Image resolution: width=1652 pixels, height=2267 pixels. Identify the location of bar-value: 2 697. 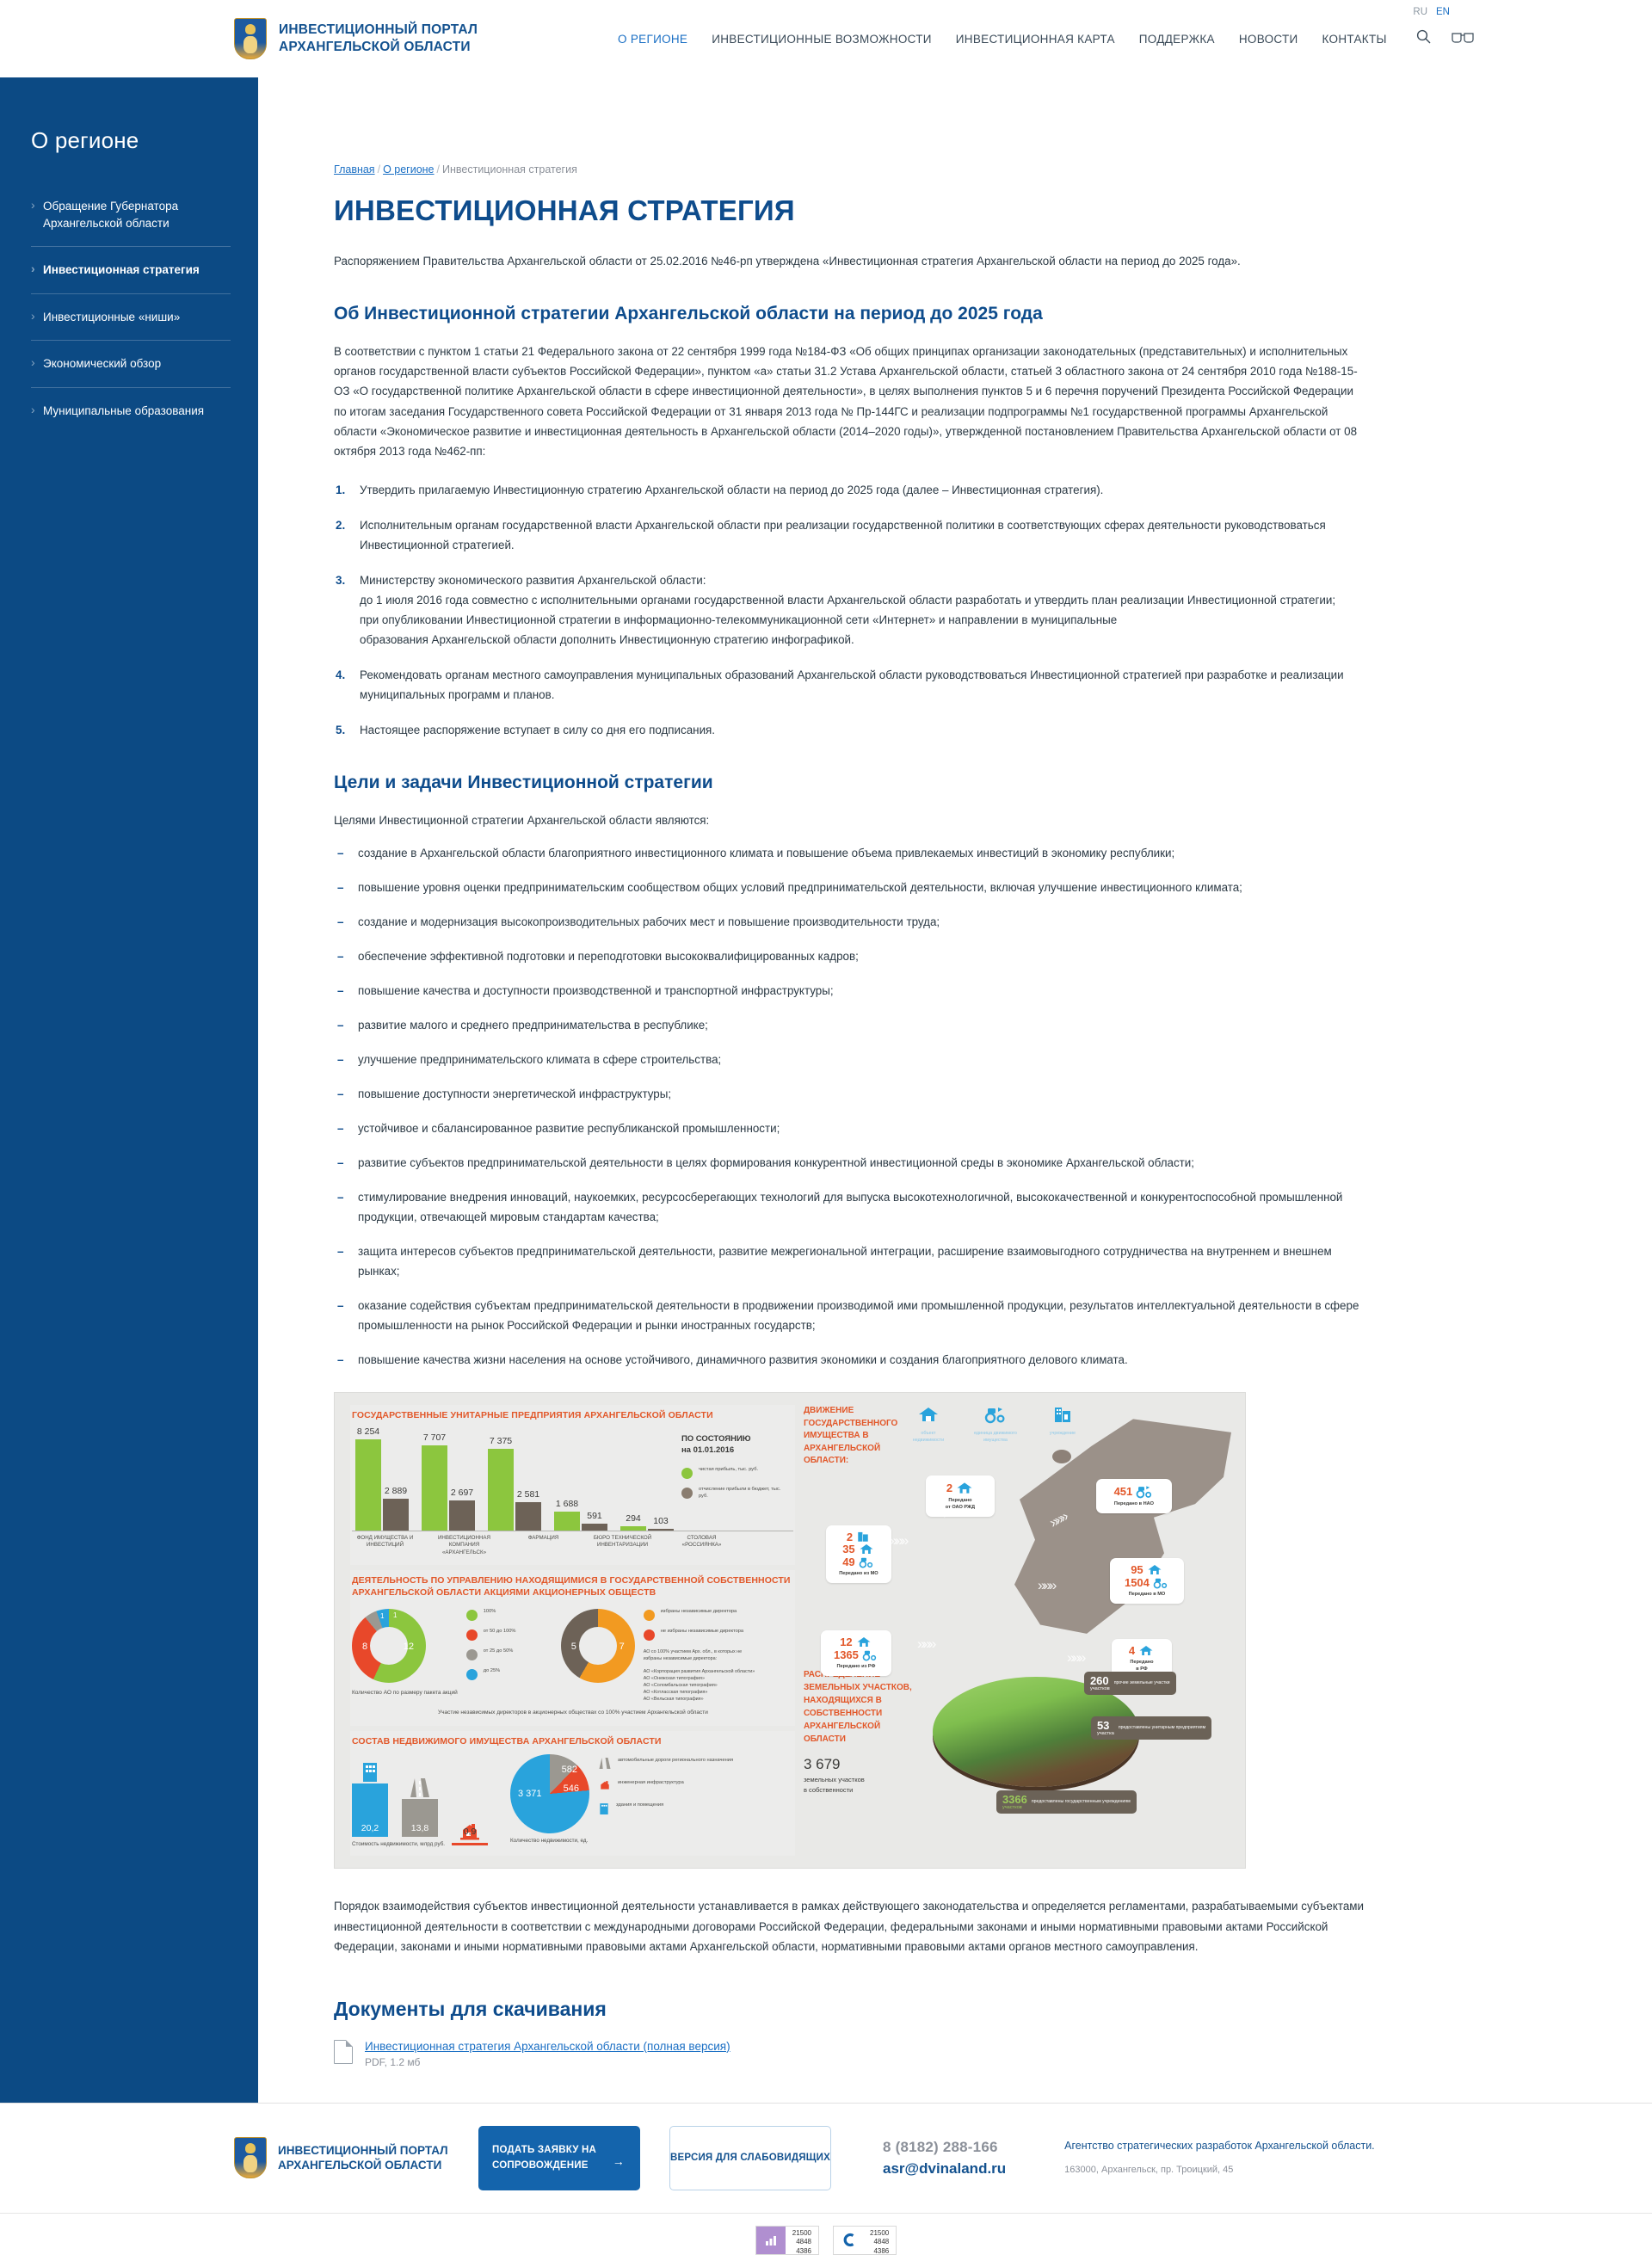
(462, 1492).